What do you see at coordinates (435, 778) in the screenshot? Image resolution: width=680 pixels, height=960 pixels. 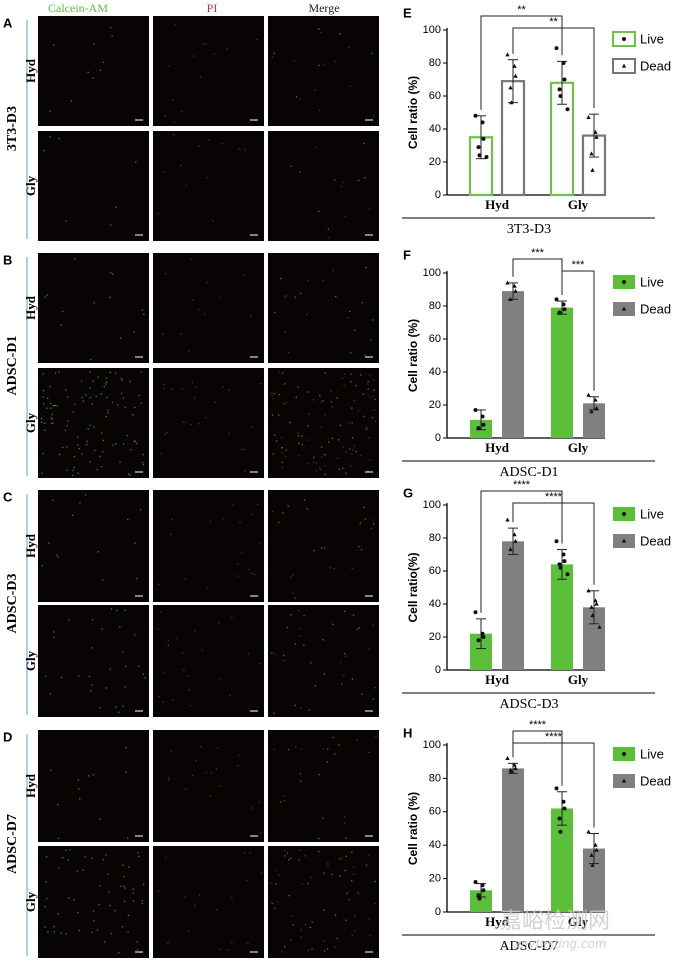 I see `y-tick-label: 80` at bounding box center [435, 778].